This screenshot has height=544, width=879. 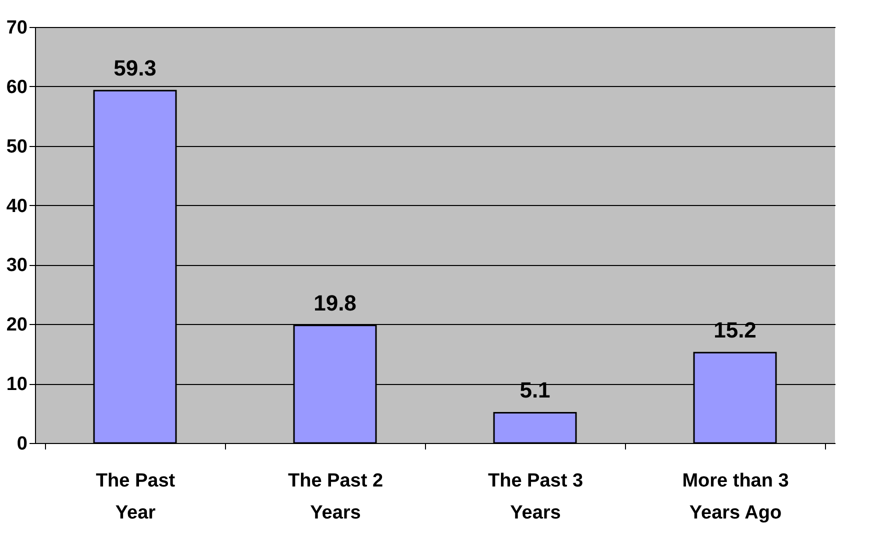 I want to click on y-tick-label: 70, so click(x=17, y=28).